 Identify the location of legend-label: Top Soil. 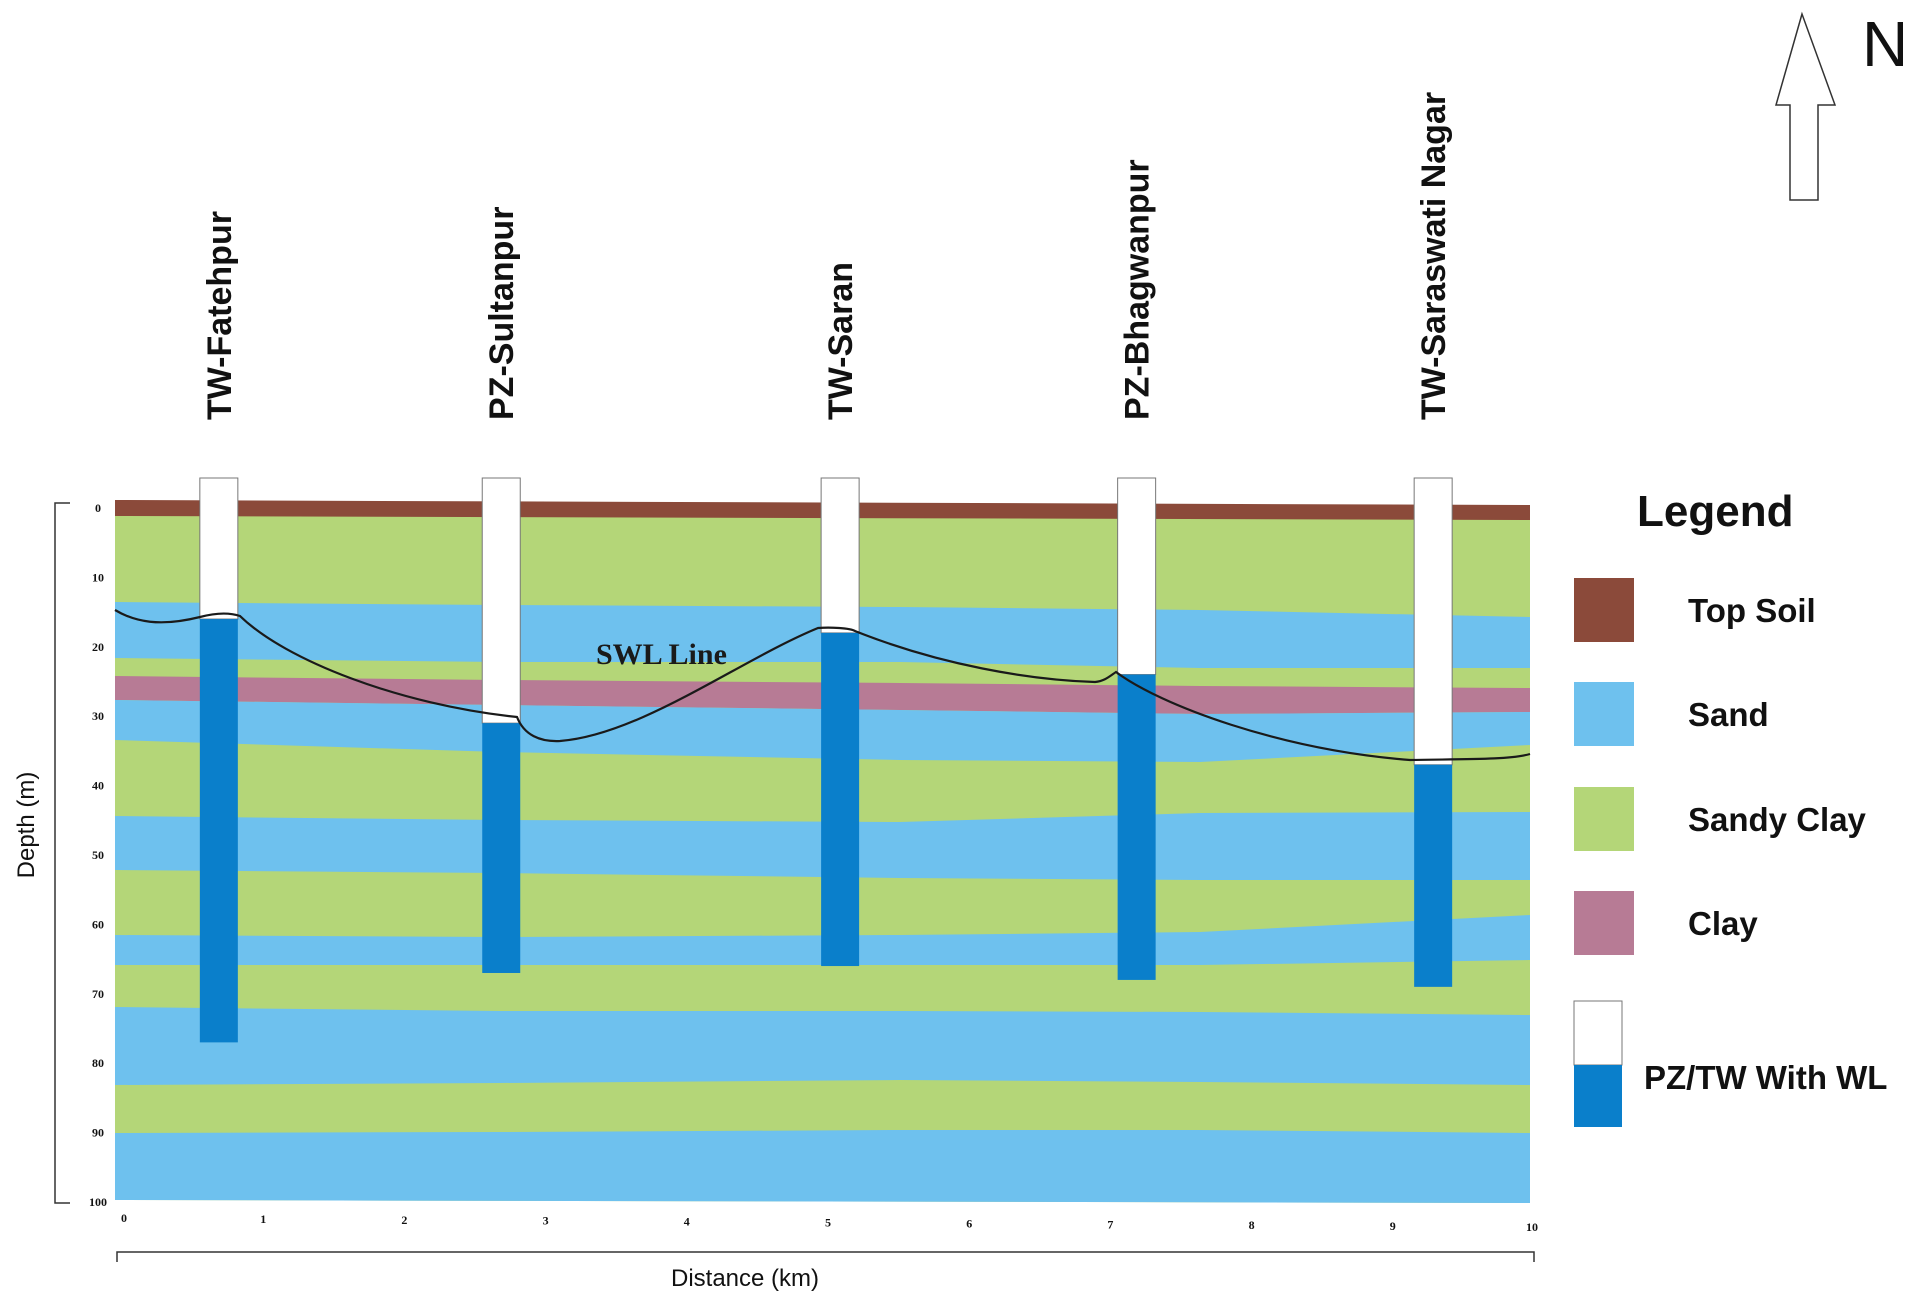
(1752, 610).